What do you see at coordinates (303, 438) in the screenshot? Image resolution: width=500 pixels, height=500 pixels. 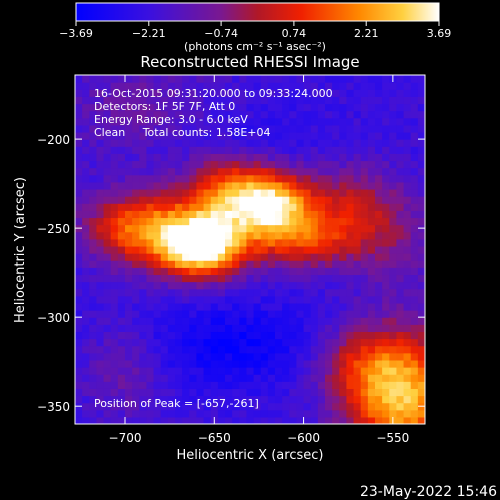 I see `x-tick-label: −600` at bounding box center [303, 438].